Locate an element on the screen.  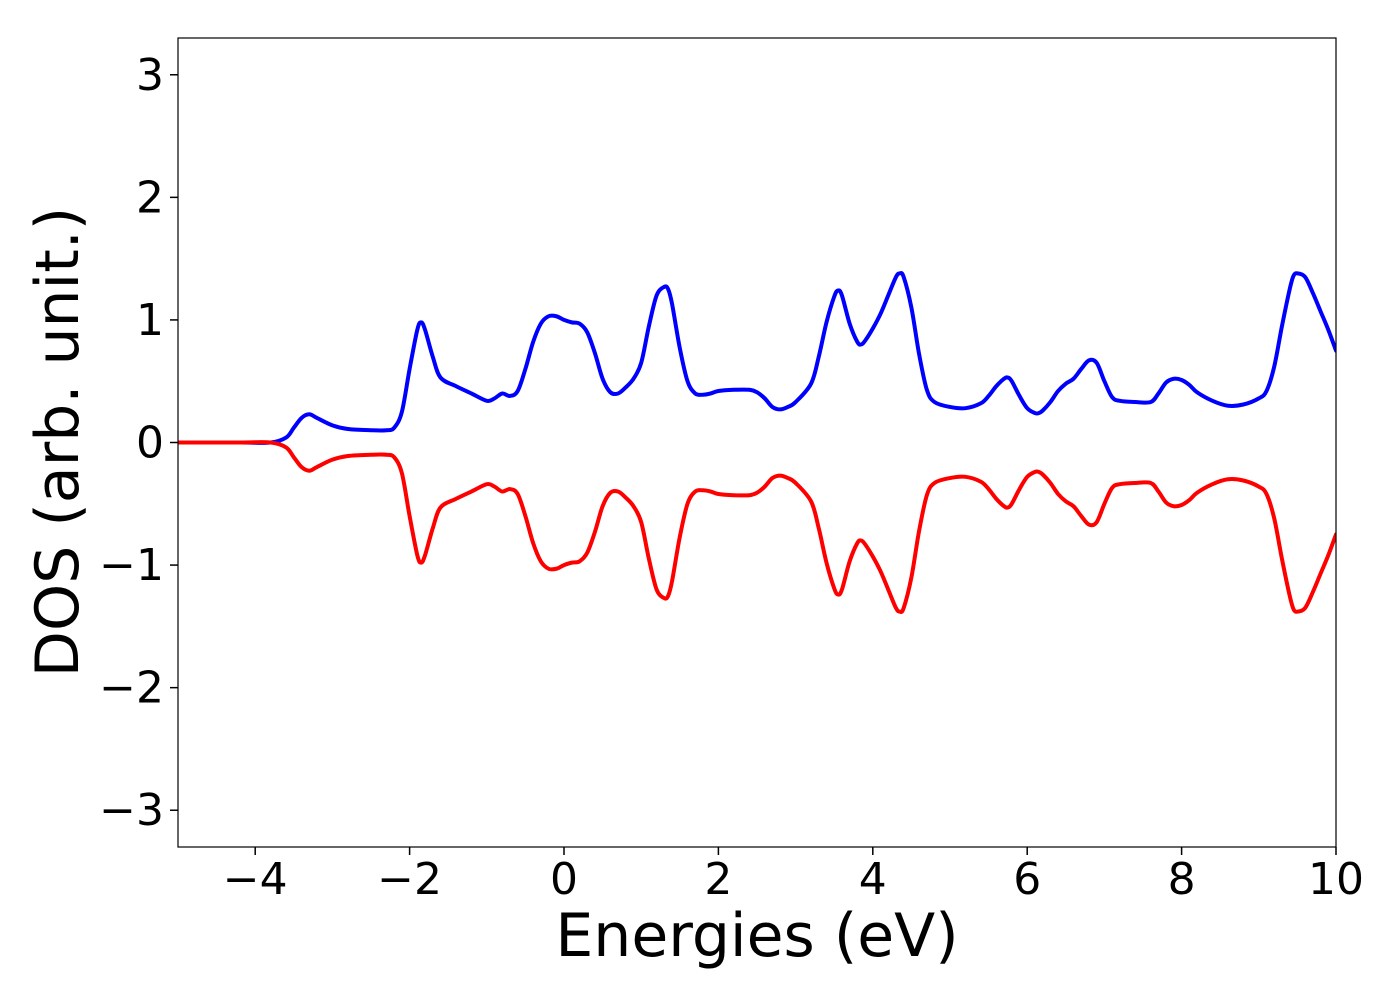
x-tick-label: 2 is located at coordinates (718, 879).